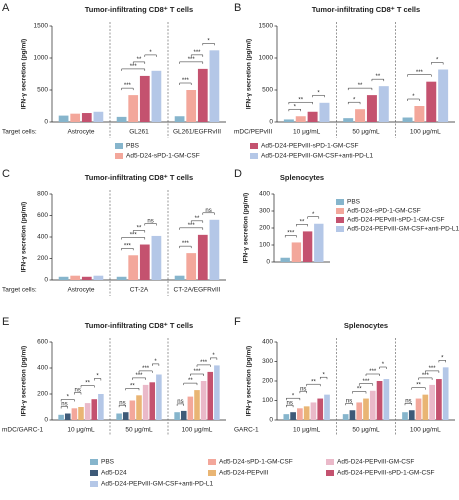  I want to click on x-tick-label: GL261/EGFRvIII, so click(197, 132).